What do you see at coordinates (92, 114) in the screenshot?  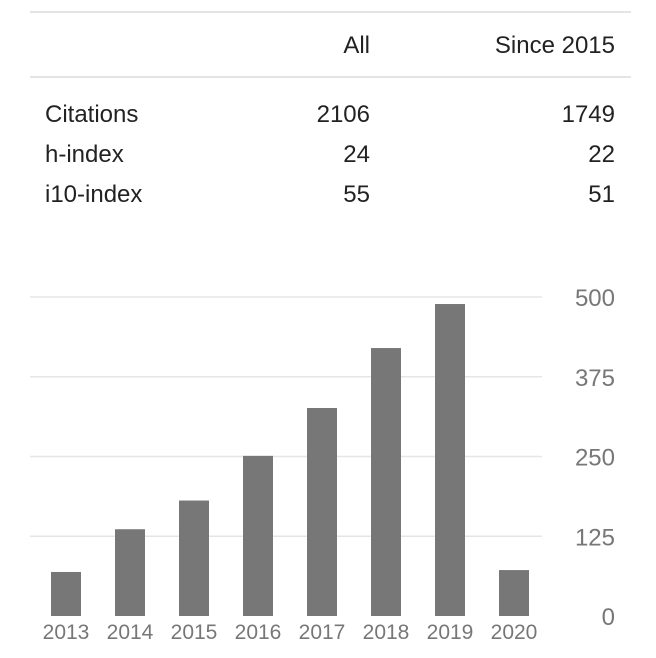 I see `row-label-citations: Citations` at bounding box center [92, 114].